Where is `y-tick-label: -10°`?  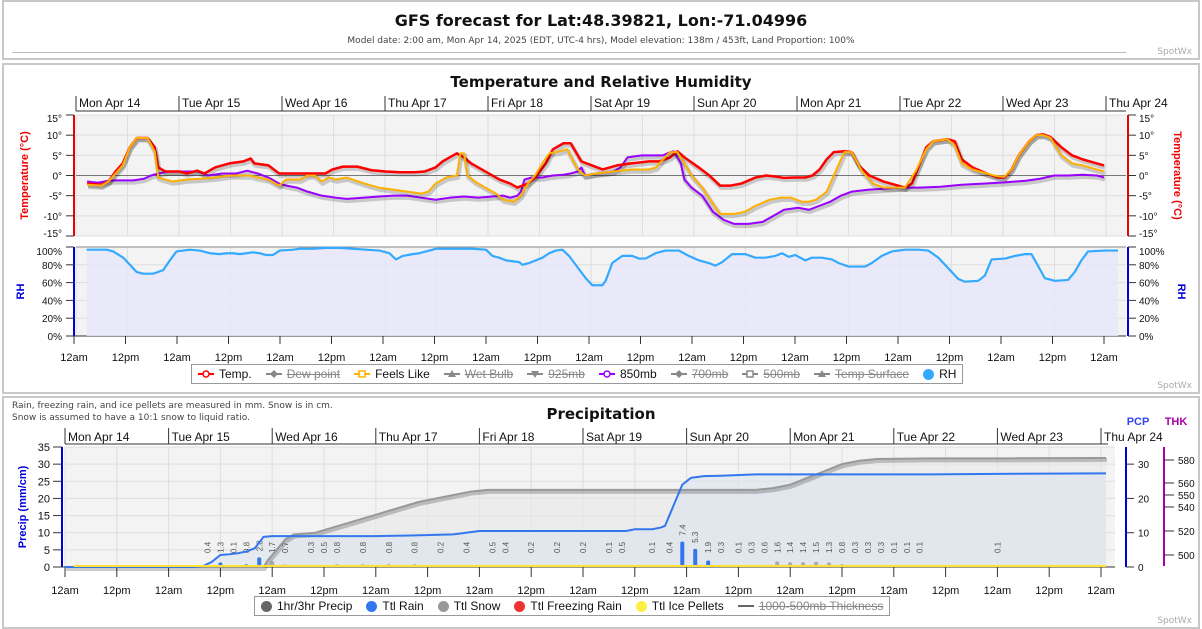 y-tick-label: -10° is located at coordinates (53, 217).